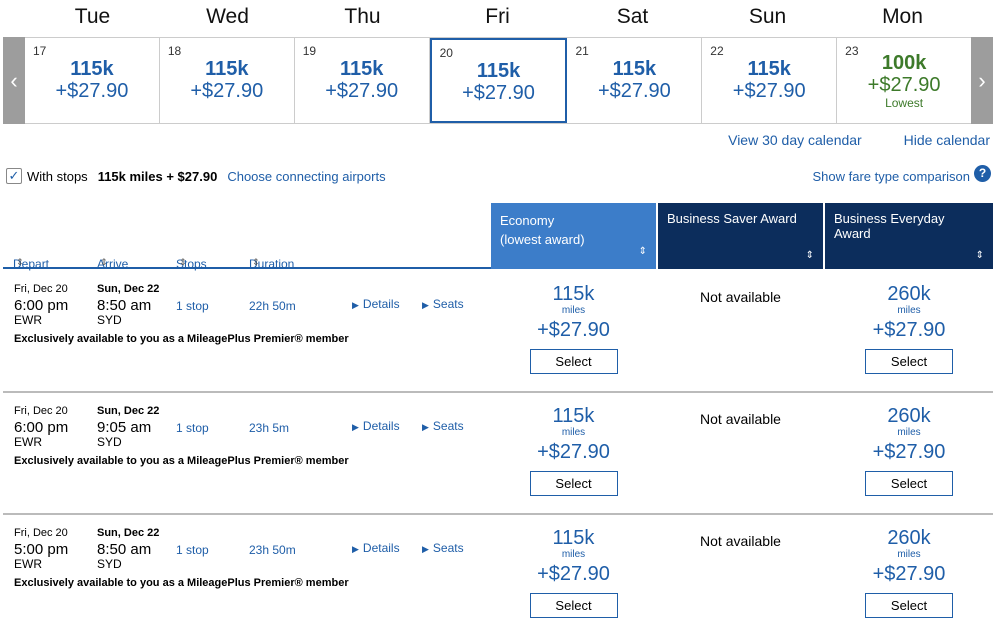 This screenshot has height=625, width=1000. I want to click on calendar-day-20-selected: 20 115k +$27.90, so click(498, 80).